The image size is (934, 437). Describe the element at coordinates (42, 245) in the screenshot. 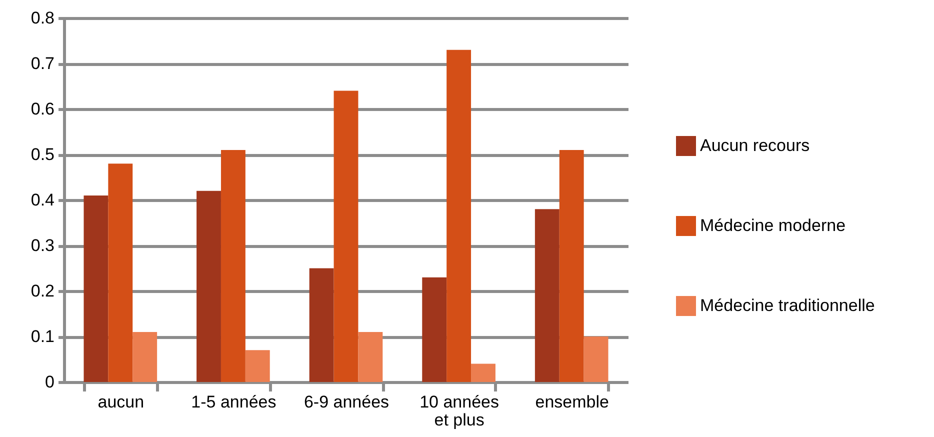

I see `y-tick-label: 0.3` at that location.